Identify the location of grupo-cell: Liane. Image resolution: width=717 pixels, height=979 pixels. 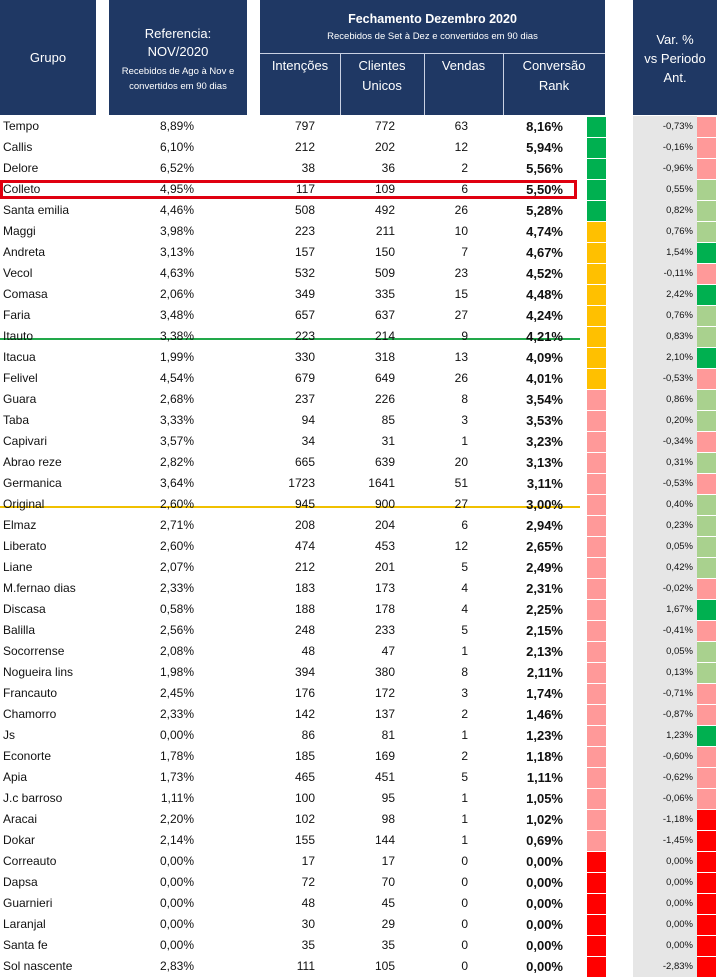
(18, 567).